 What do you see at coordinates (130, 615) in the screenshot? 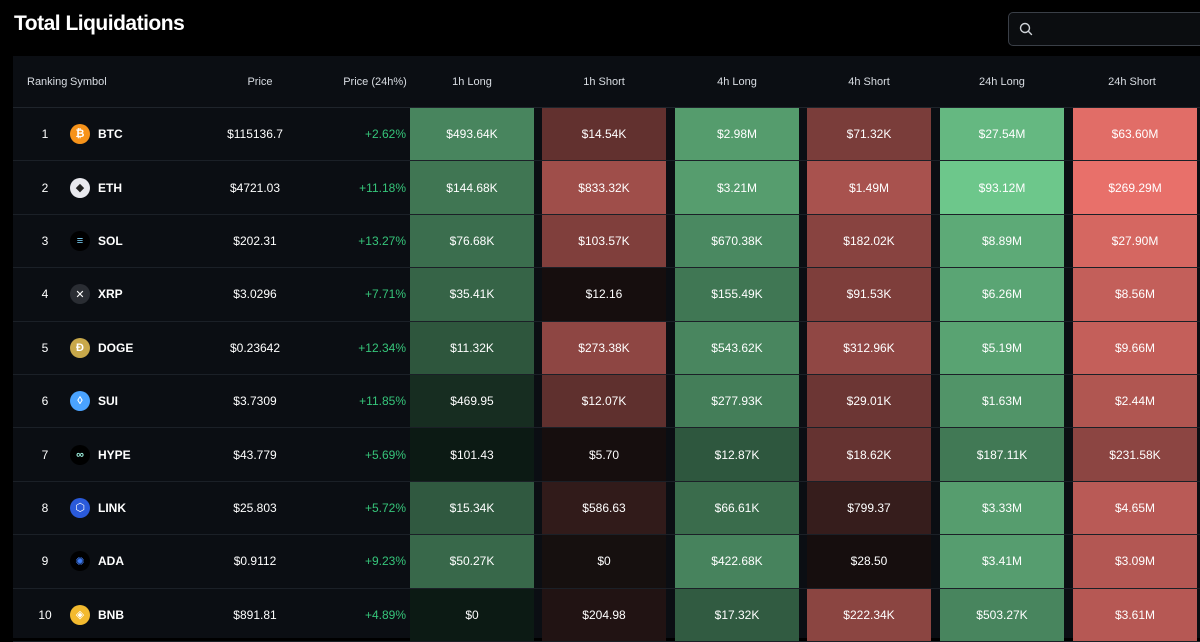
I see `cell-symbol: ◈ BNB` at bounding box center [130, 615].